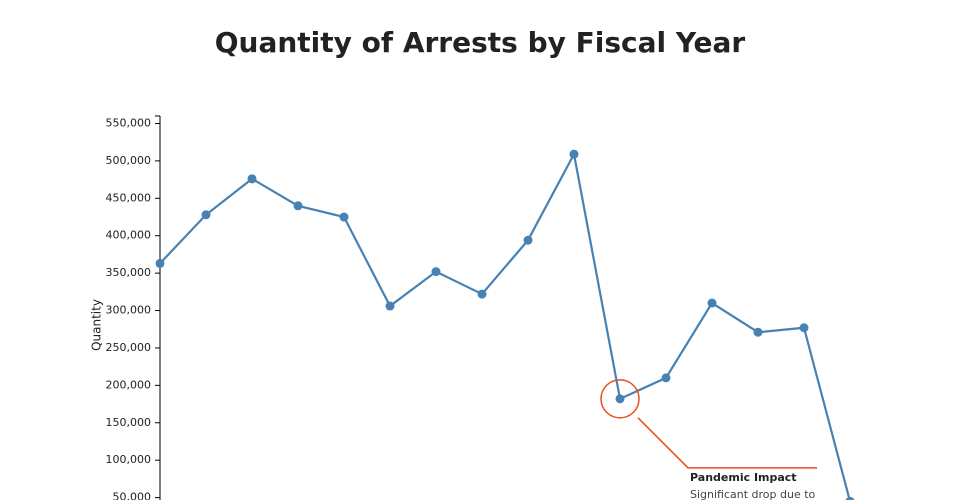  I want to click on y-tick-label: 200,000, so click(129, 384).